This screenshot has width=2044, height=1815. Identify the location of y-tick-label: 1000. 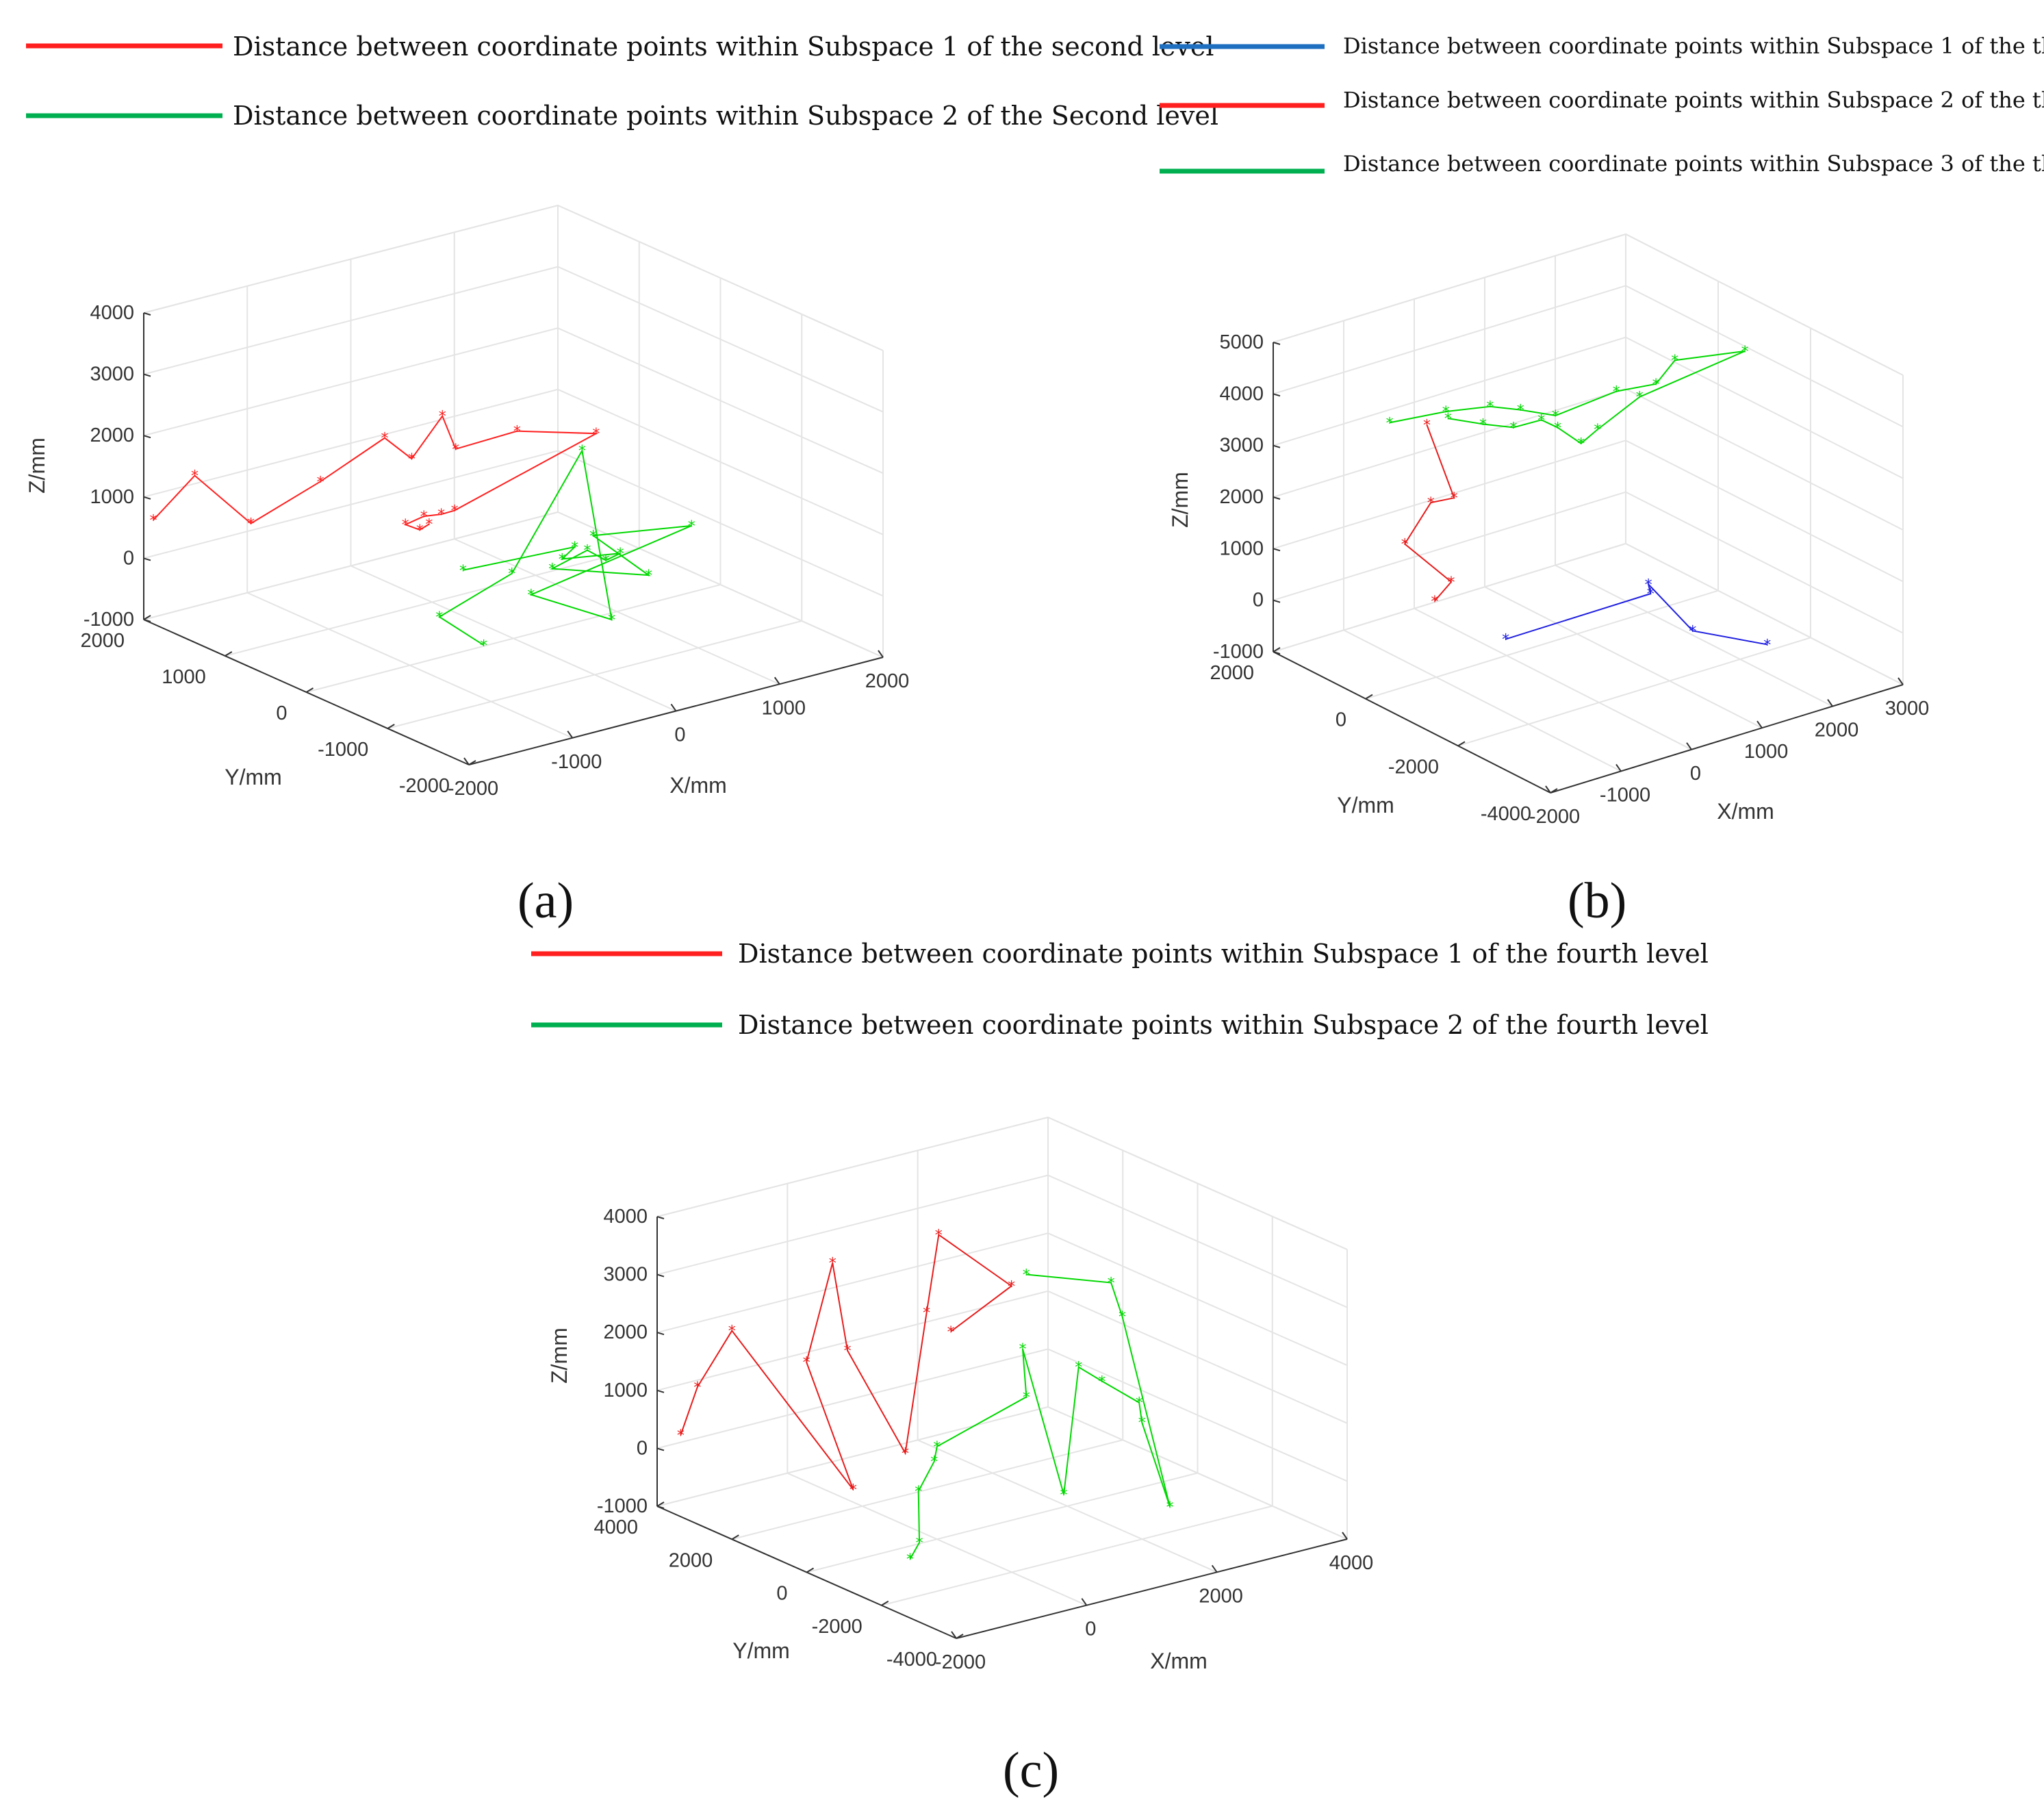
(184, 677).